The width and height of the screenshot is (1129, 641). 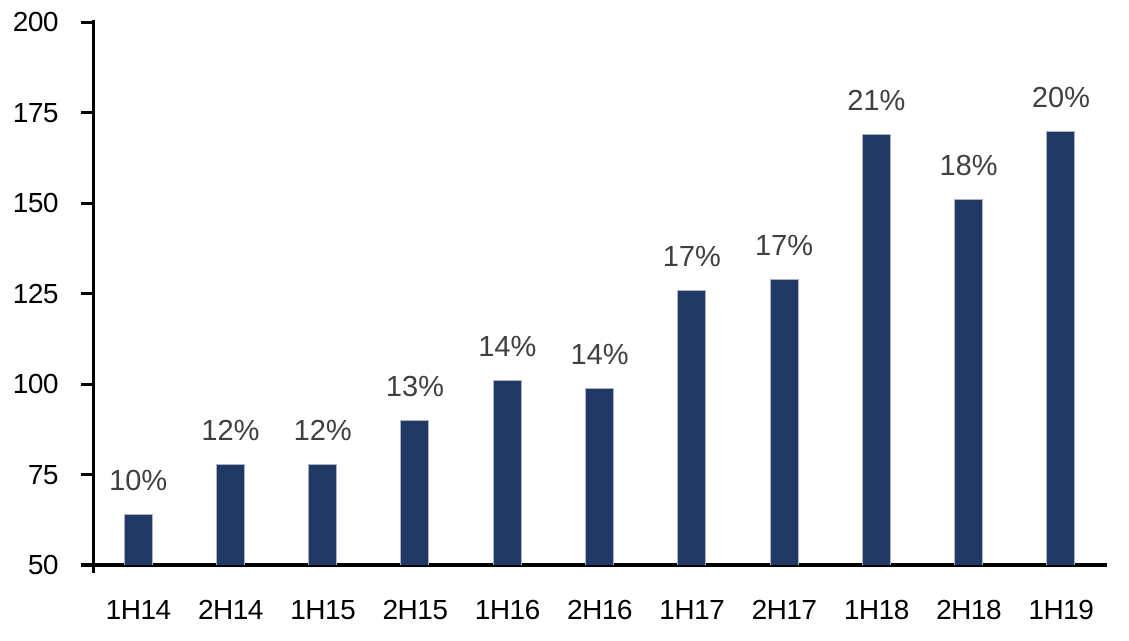 What do you see at coordinates (507, 472) in the screenshot?
I see `bar-1H16` at bounding box center [507, 472].